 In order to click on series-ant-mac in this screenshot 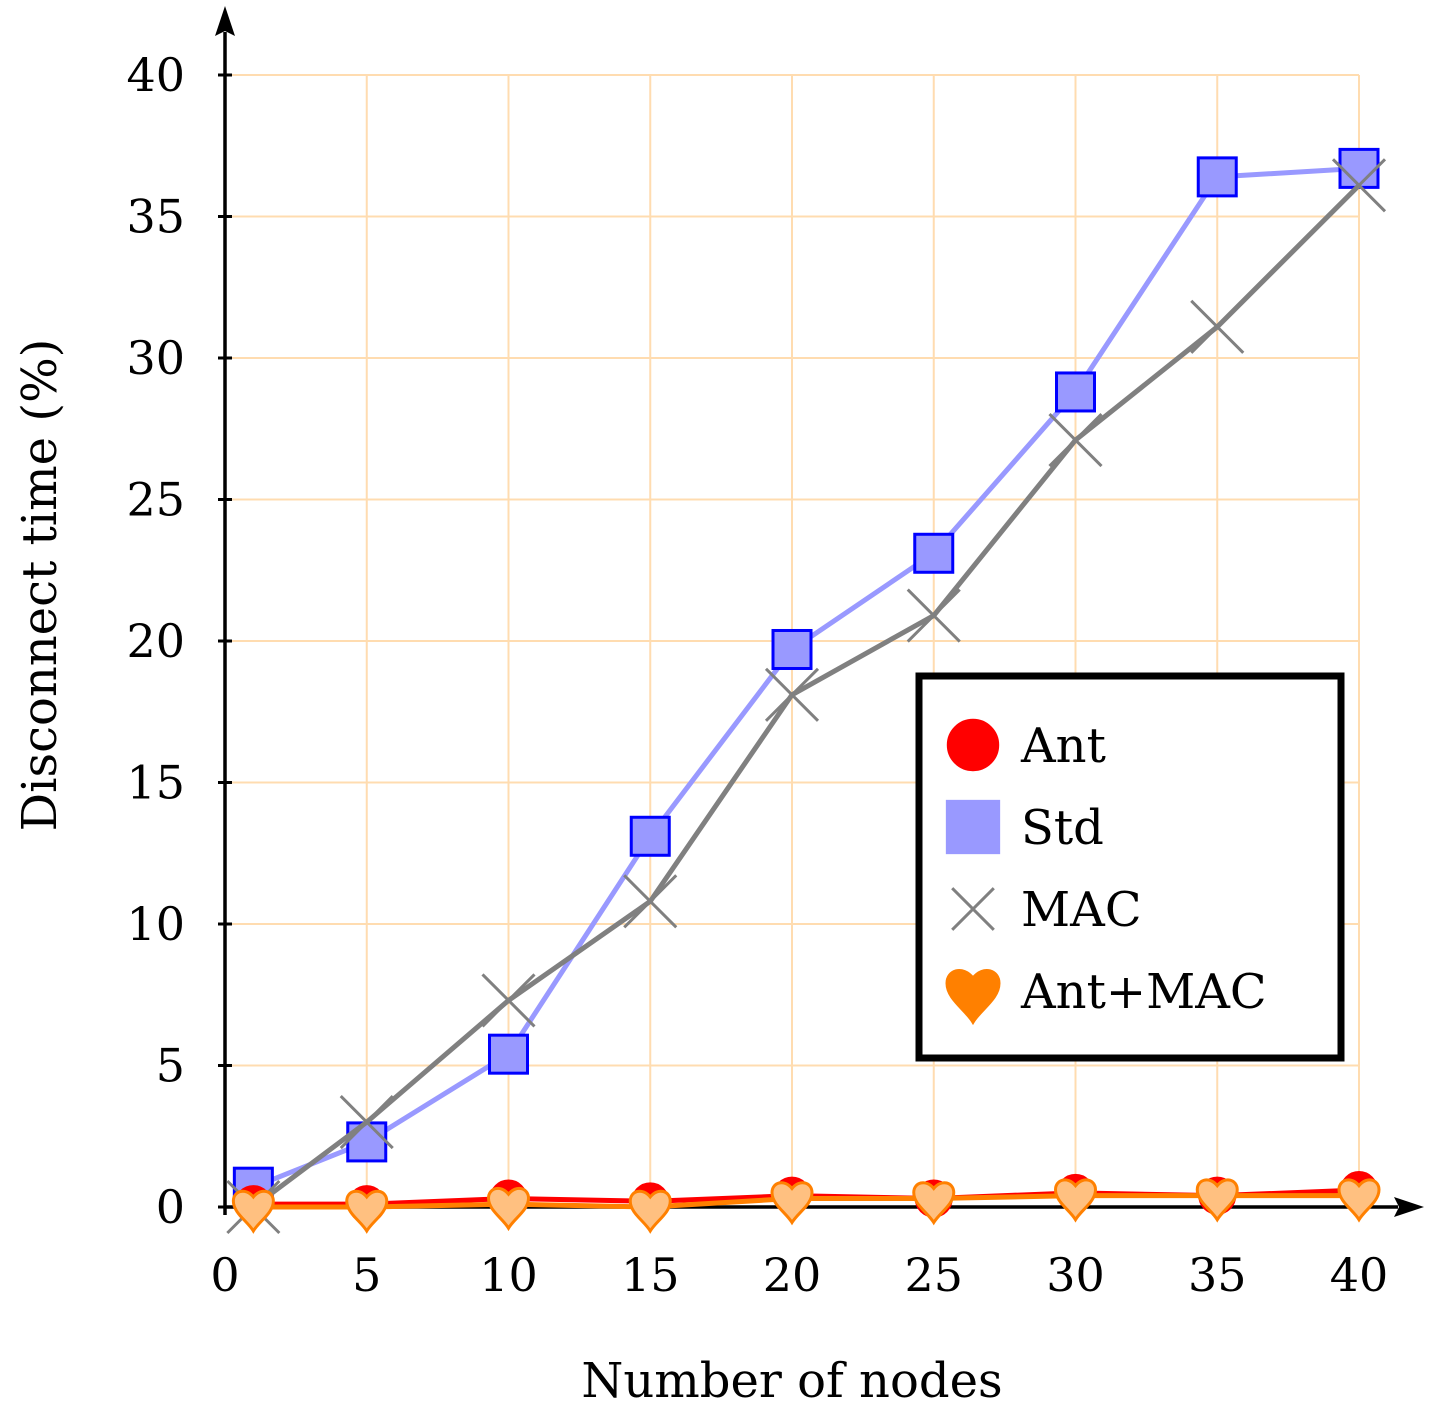, I will do `click(806, 1206)`.